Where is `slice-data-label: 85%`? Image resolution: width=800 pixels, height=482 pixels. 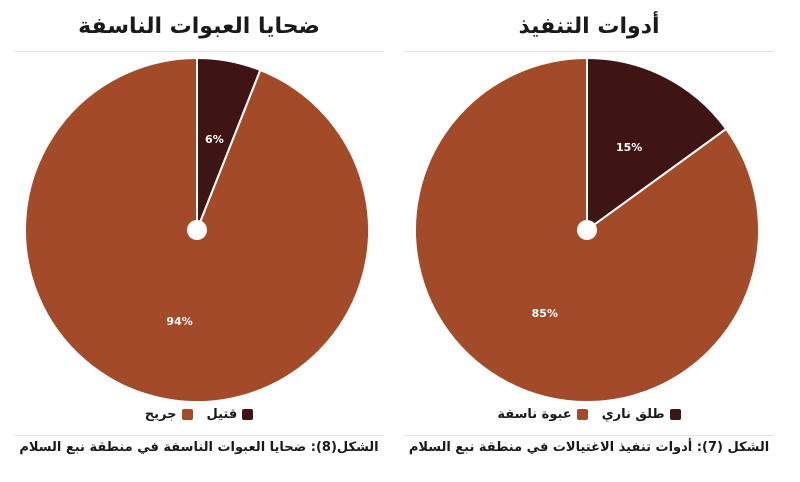
slice-data-label: 85% is located at coordinates (545, 313).